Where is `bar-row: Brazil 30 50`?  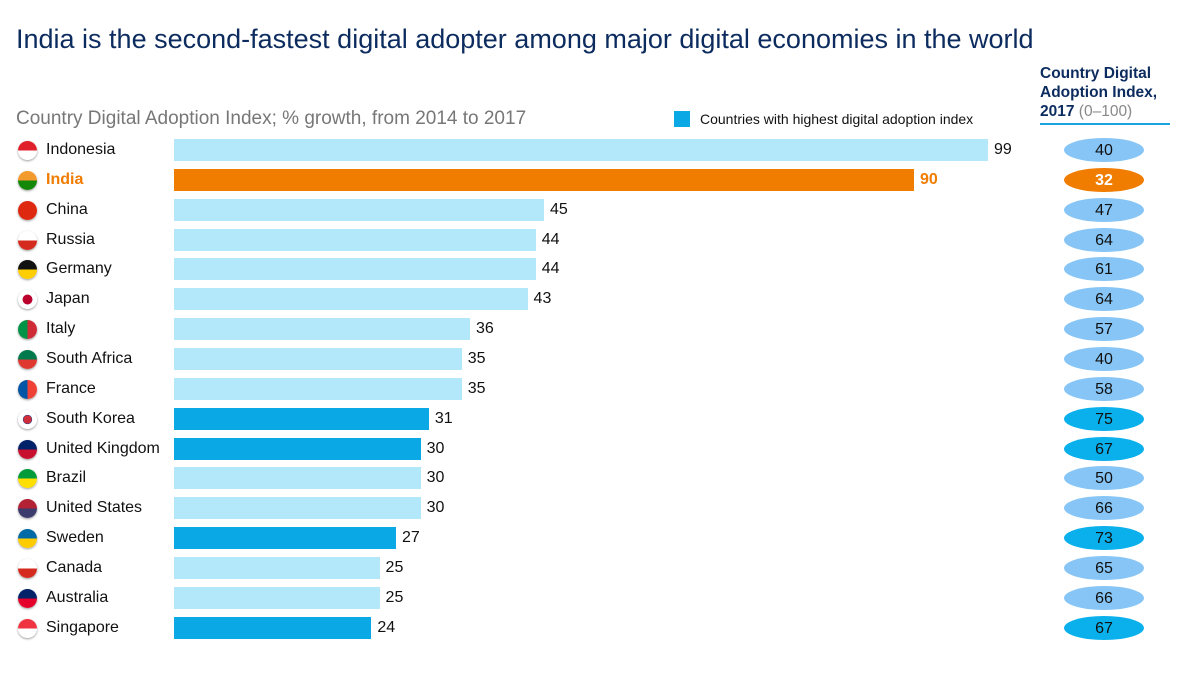 bar-row: Brazil 30 50 is located at coordinates (600, 478).